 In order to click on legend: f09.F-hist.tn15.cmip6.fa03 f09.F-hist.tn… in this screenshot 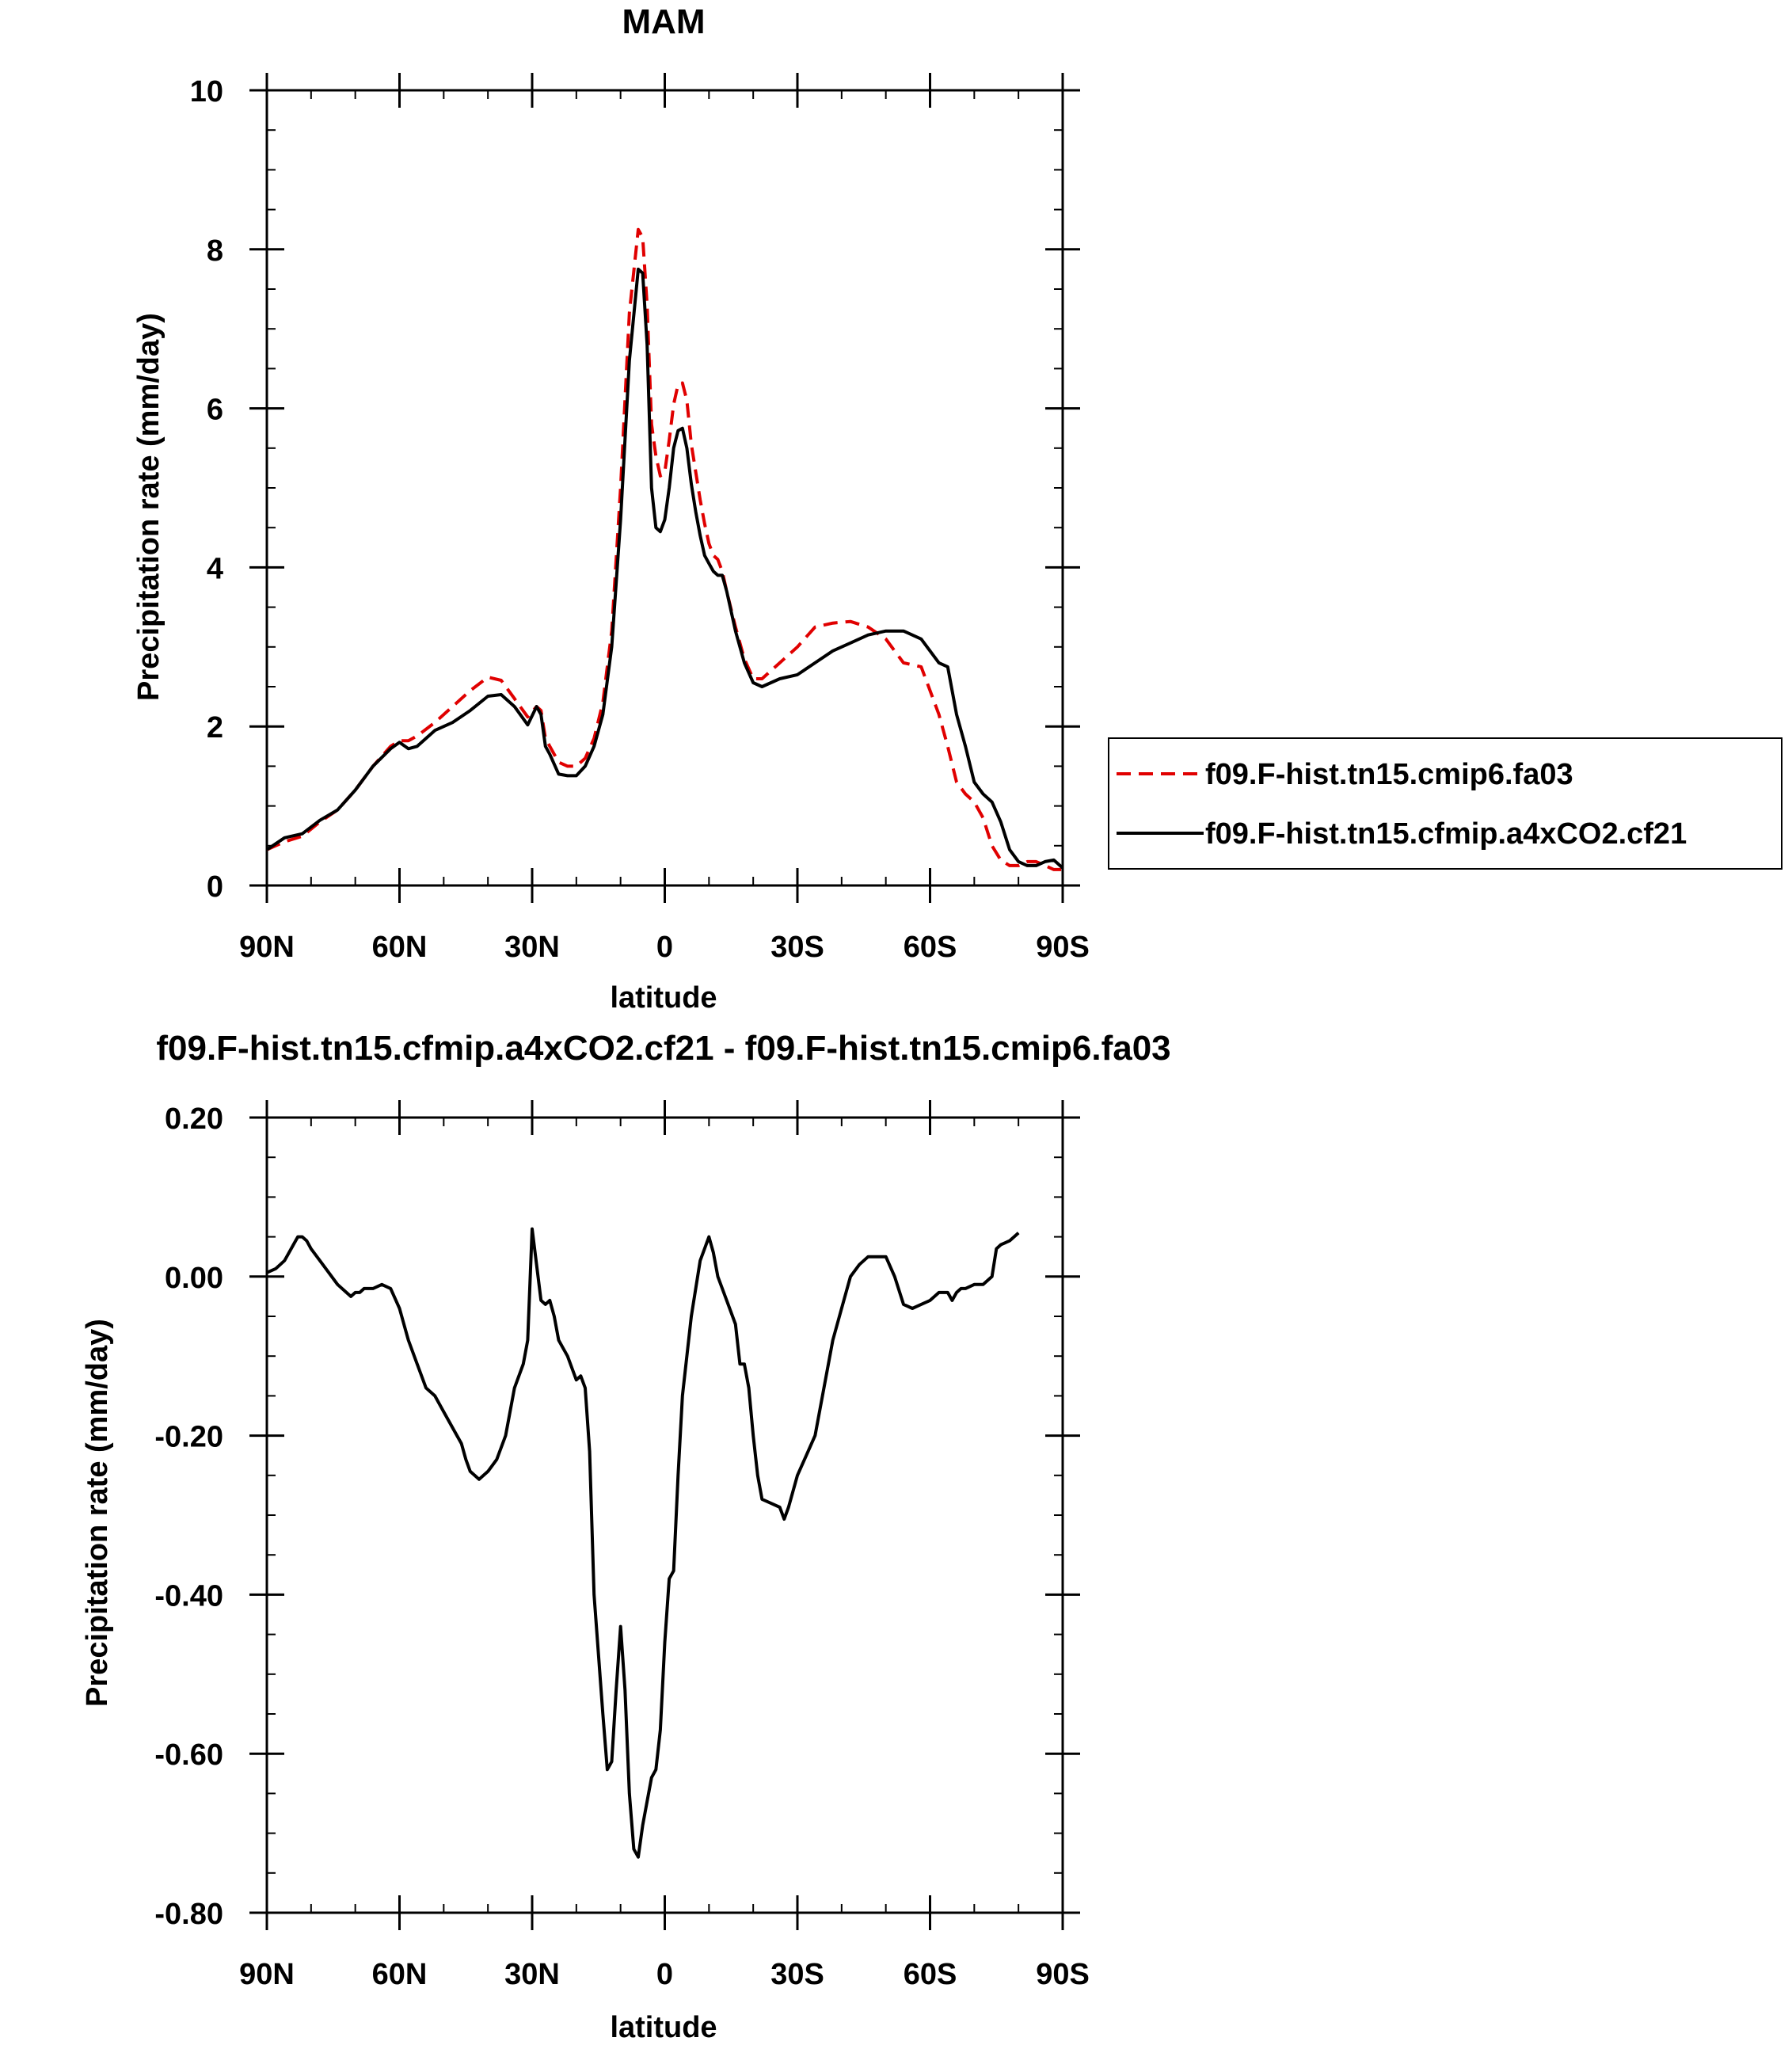, I will do `click(1445, 803)`.